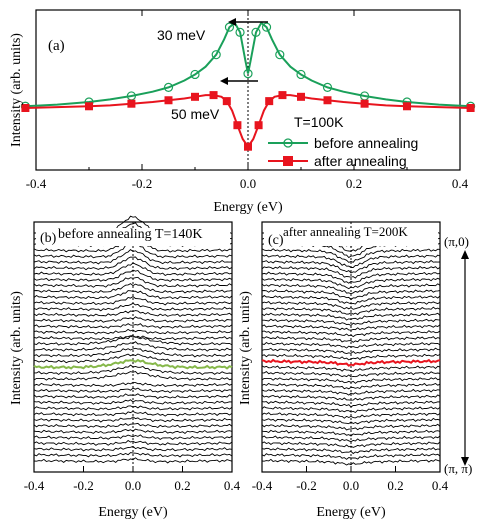 The width and height of the screenshot is (498, 529). What do you see at coordinates (460, 183) in the screenshot?
I see `panel-a-xtick-label: 0.4` at bounding box center [460, 183].